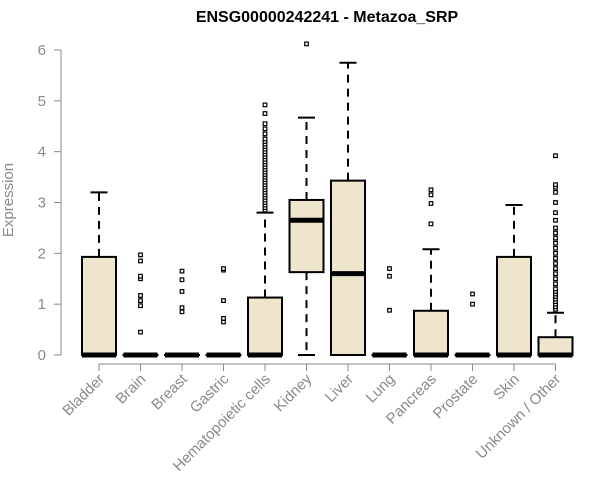 The width and height of the screenshot is (600, 500). Describe the element at coordinates (50, 203) in the screenshot. I see `y-axis: 0 1 2 3 4 5 6` at that location.